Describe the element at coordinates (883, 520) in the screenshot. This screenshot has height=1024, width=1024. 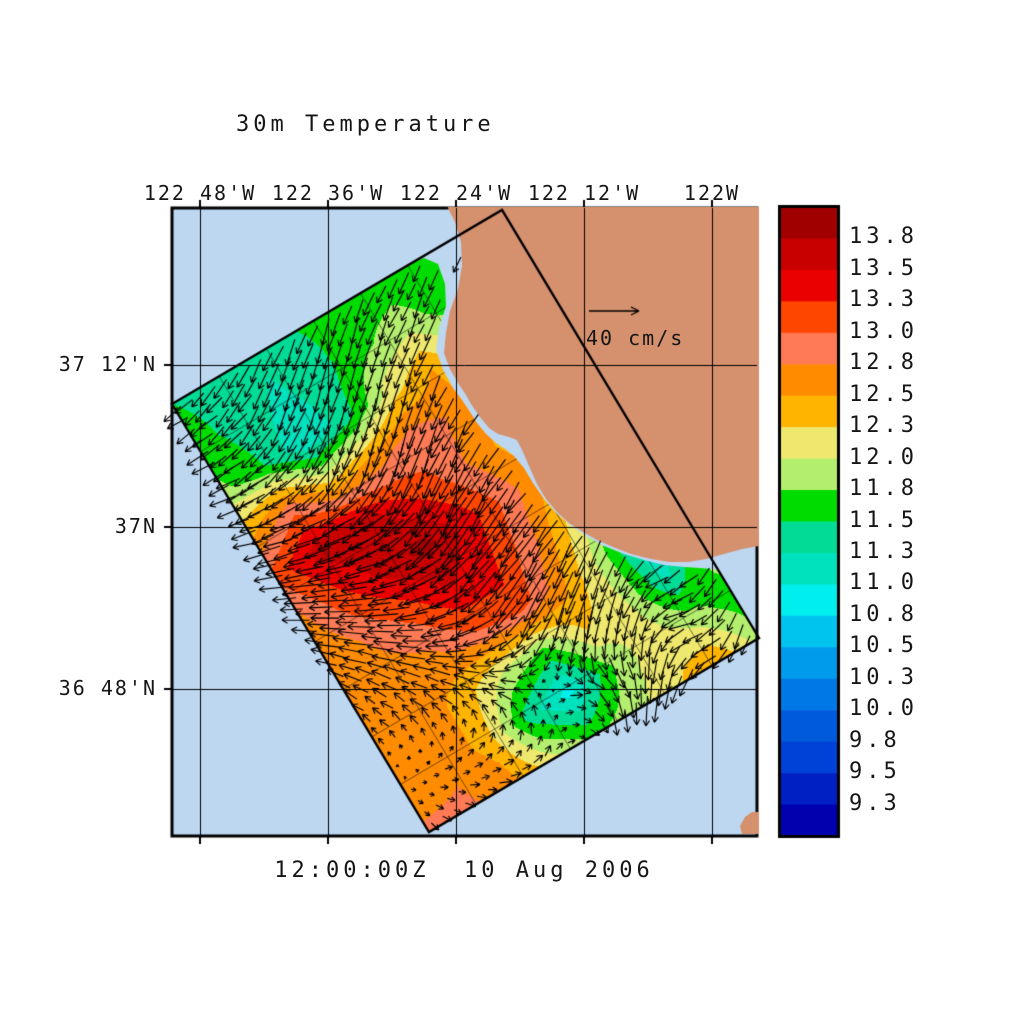
I see `colorbar-tick-label: 11.5` at that location.